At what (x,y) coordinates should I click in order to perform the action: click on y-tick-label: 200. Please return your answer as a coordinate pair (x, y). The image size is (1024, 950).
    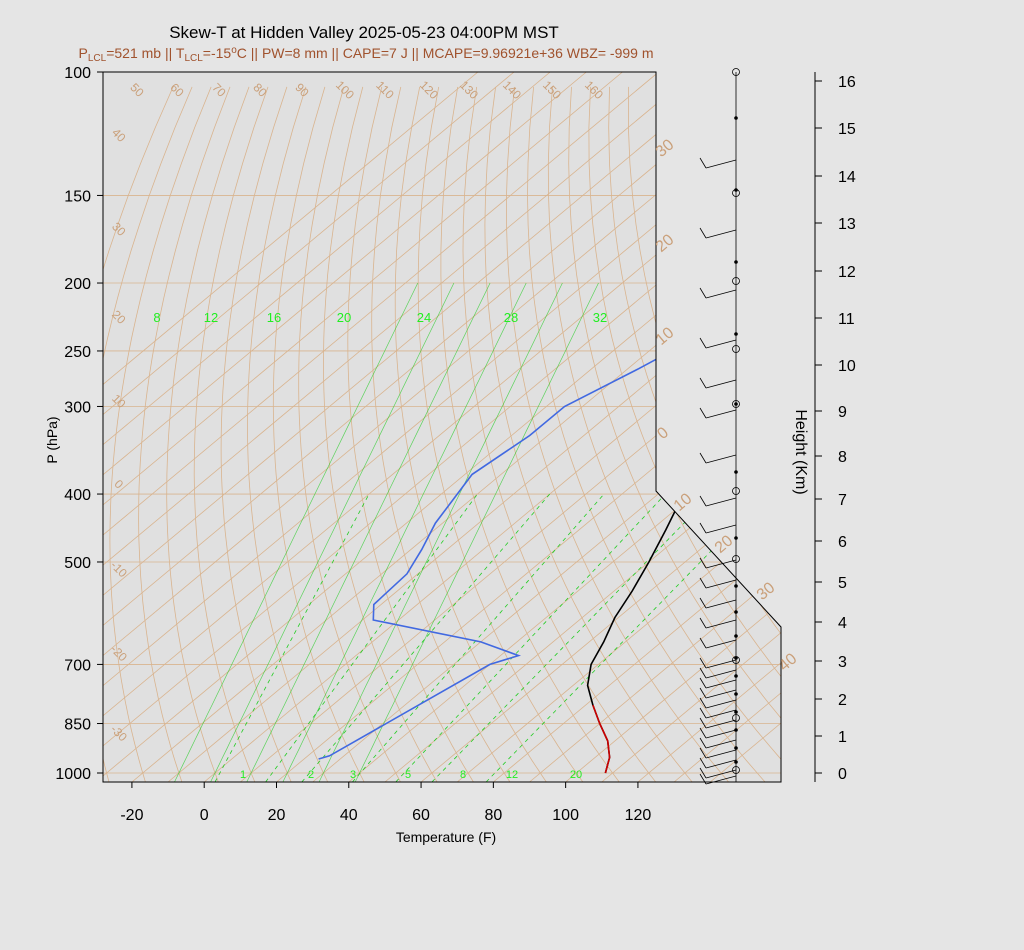
    Looking at the image, I should click on (77, 284).